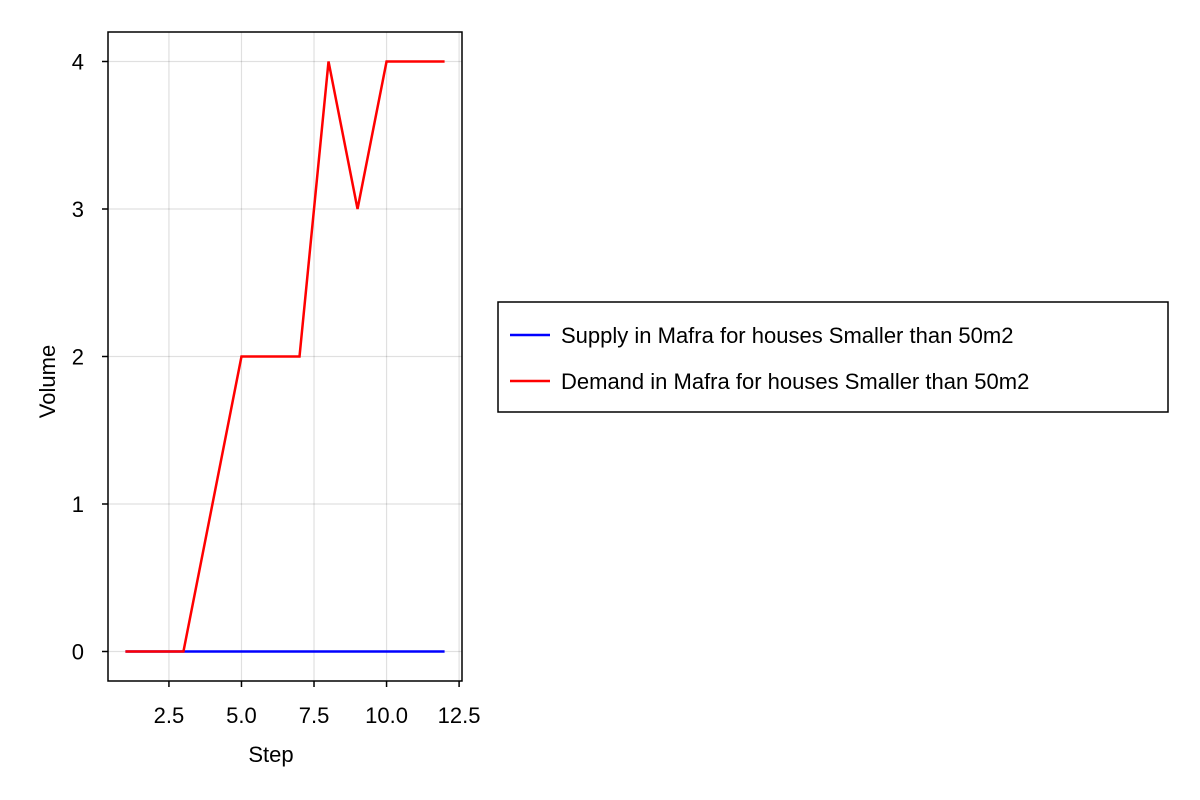 Image resolution: width=1200 pixels, height=800 pixels. Describe the element at coordinates (270, 754) in the screenshot. I see `x-axis-title: Step` at that location.